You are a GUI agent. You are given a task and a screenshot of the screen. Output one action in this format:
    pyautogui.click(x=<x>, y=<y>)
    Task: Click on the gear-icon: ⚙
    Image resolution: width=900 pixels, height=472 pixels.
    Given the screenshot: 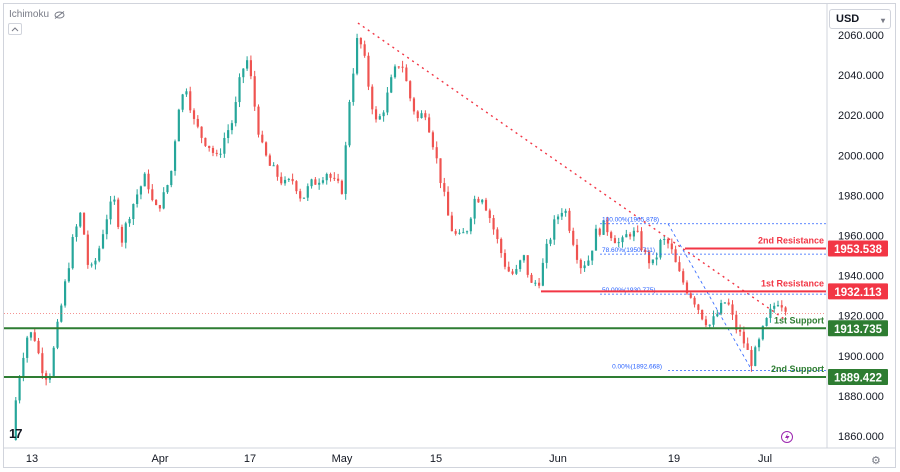 What is the action you would take?
    pyautogui.click(x=876, y=461)
    